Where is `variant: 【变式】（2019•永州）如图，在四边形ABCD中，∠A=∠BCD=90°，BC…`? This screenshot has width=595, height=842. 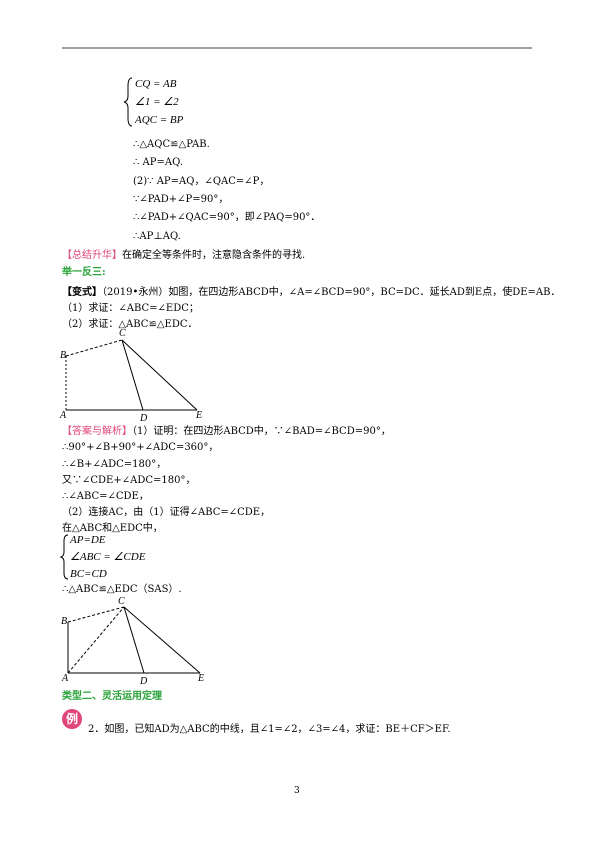
variant: 【变式】（2019•永州）如图，在四边形ABCD中，∠A=∠BCD=90°，BC… is located at coordinates (311, 293).